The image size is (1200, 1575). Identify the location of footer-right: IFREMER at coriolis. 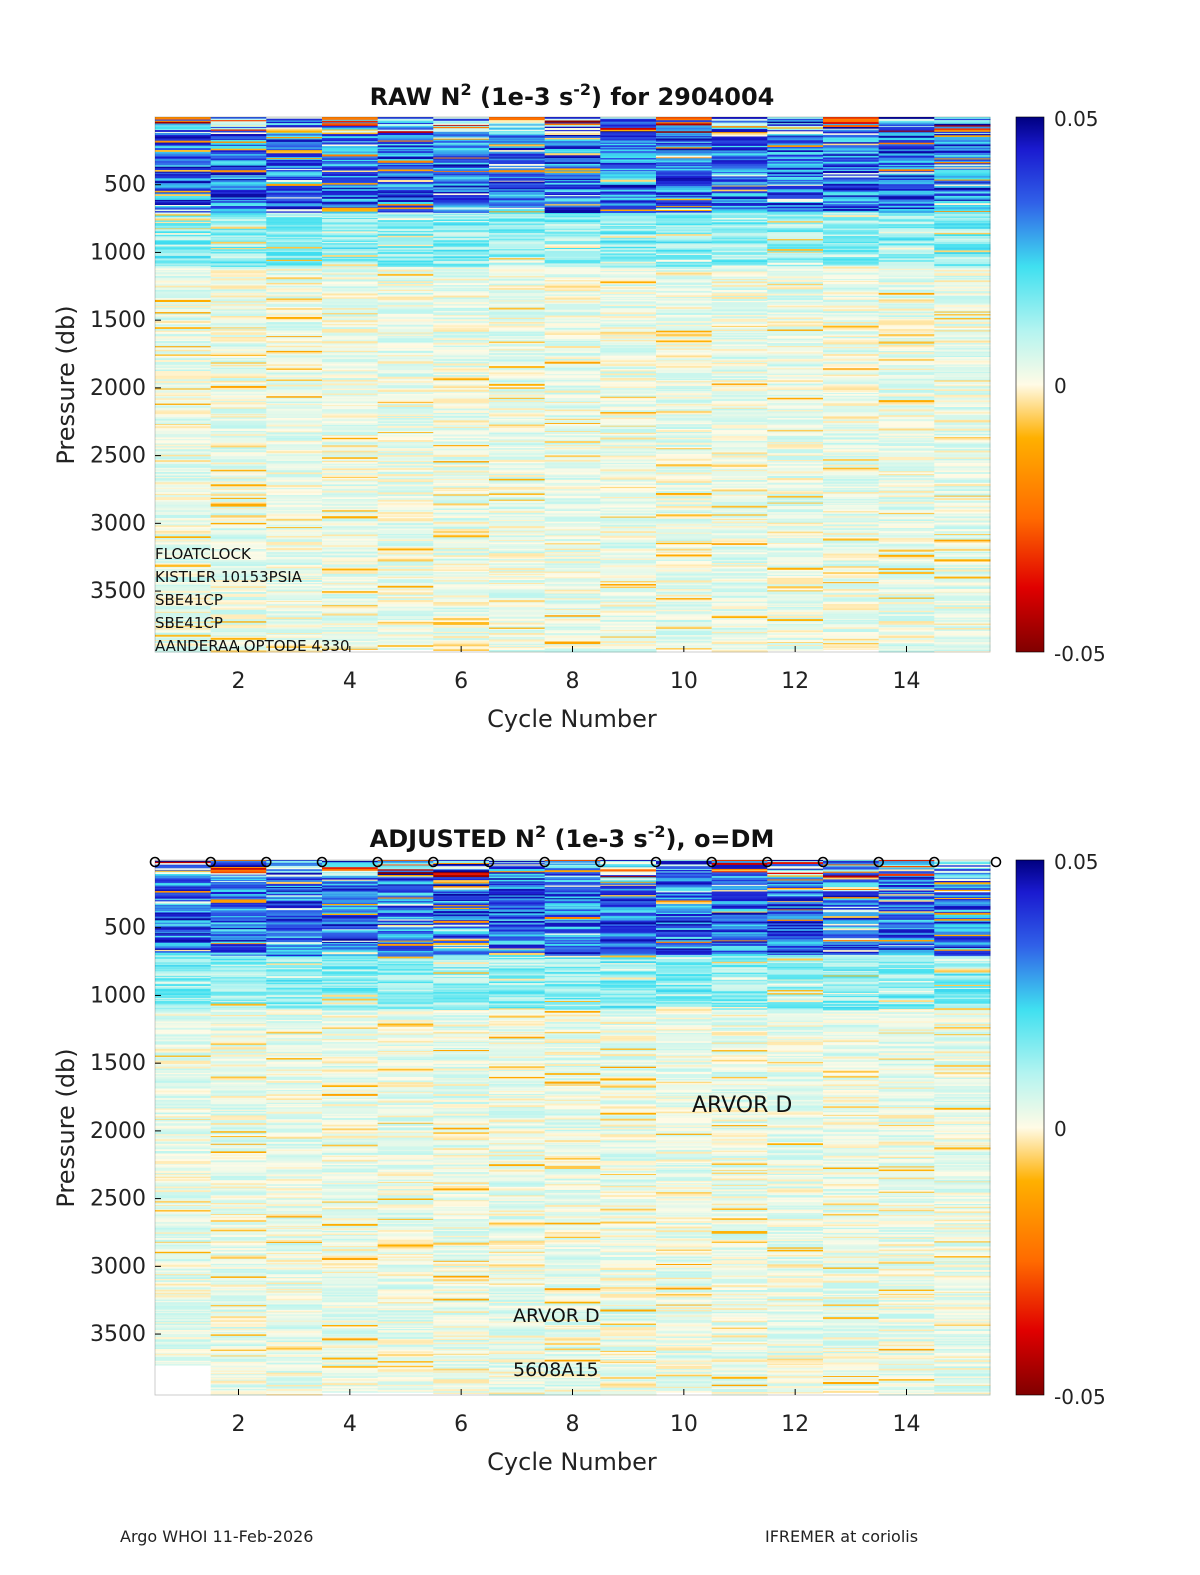
(842, 1536).